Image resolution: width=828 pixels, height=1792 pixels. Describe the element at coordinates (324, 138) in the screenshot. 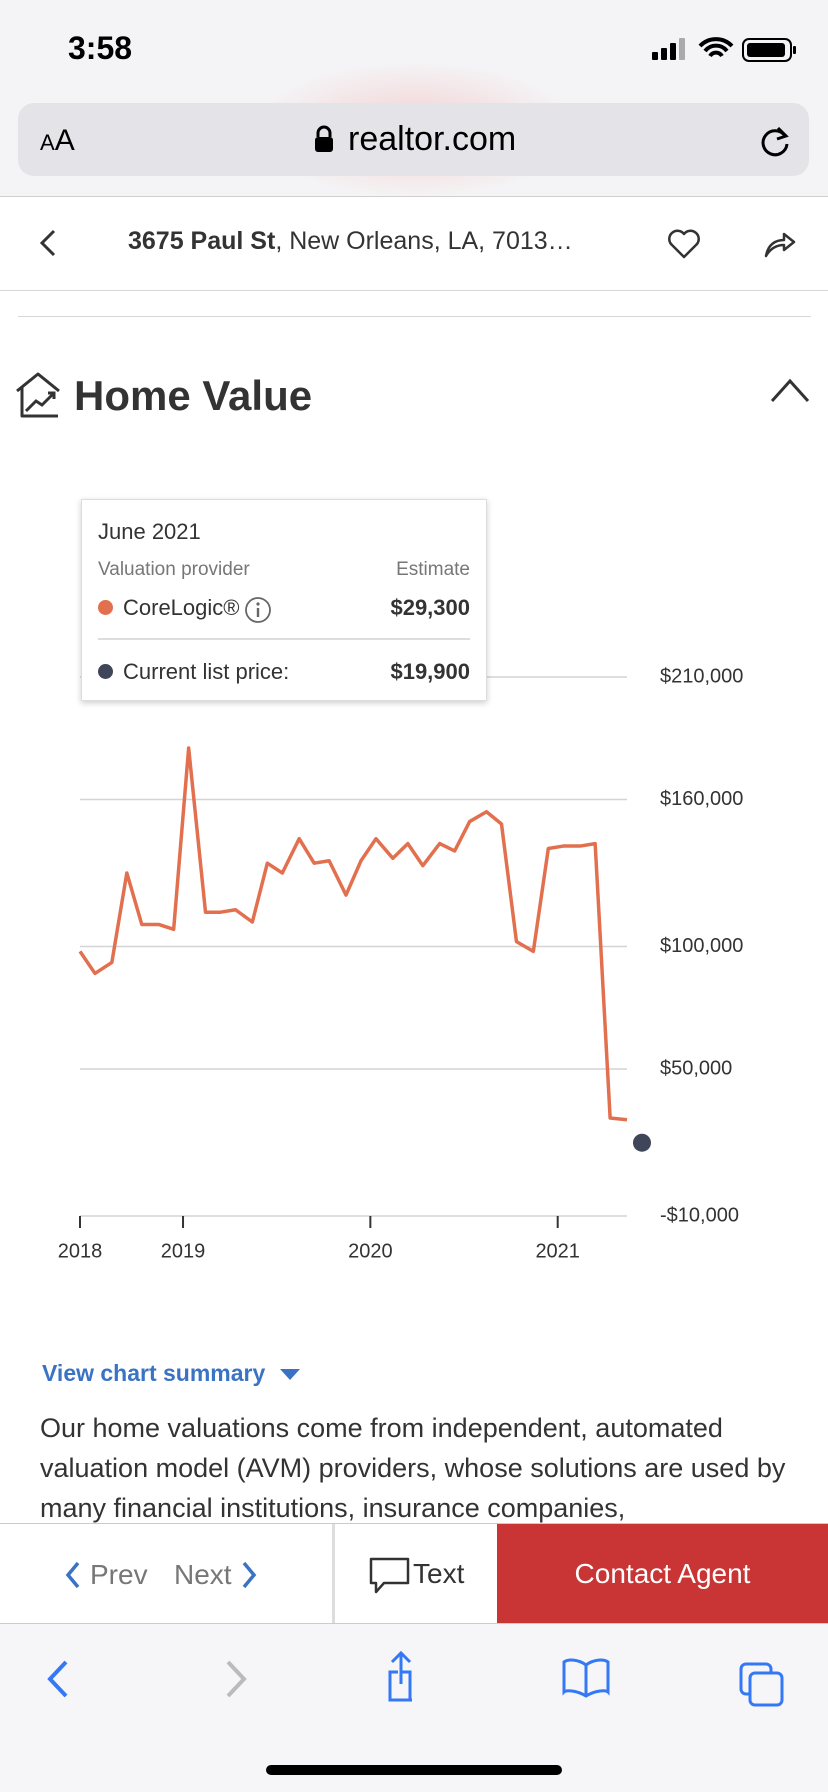

I see `lock-icon` at that location.